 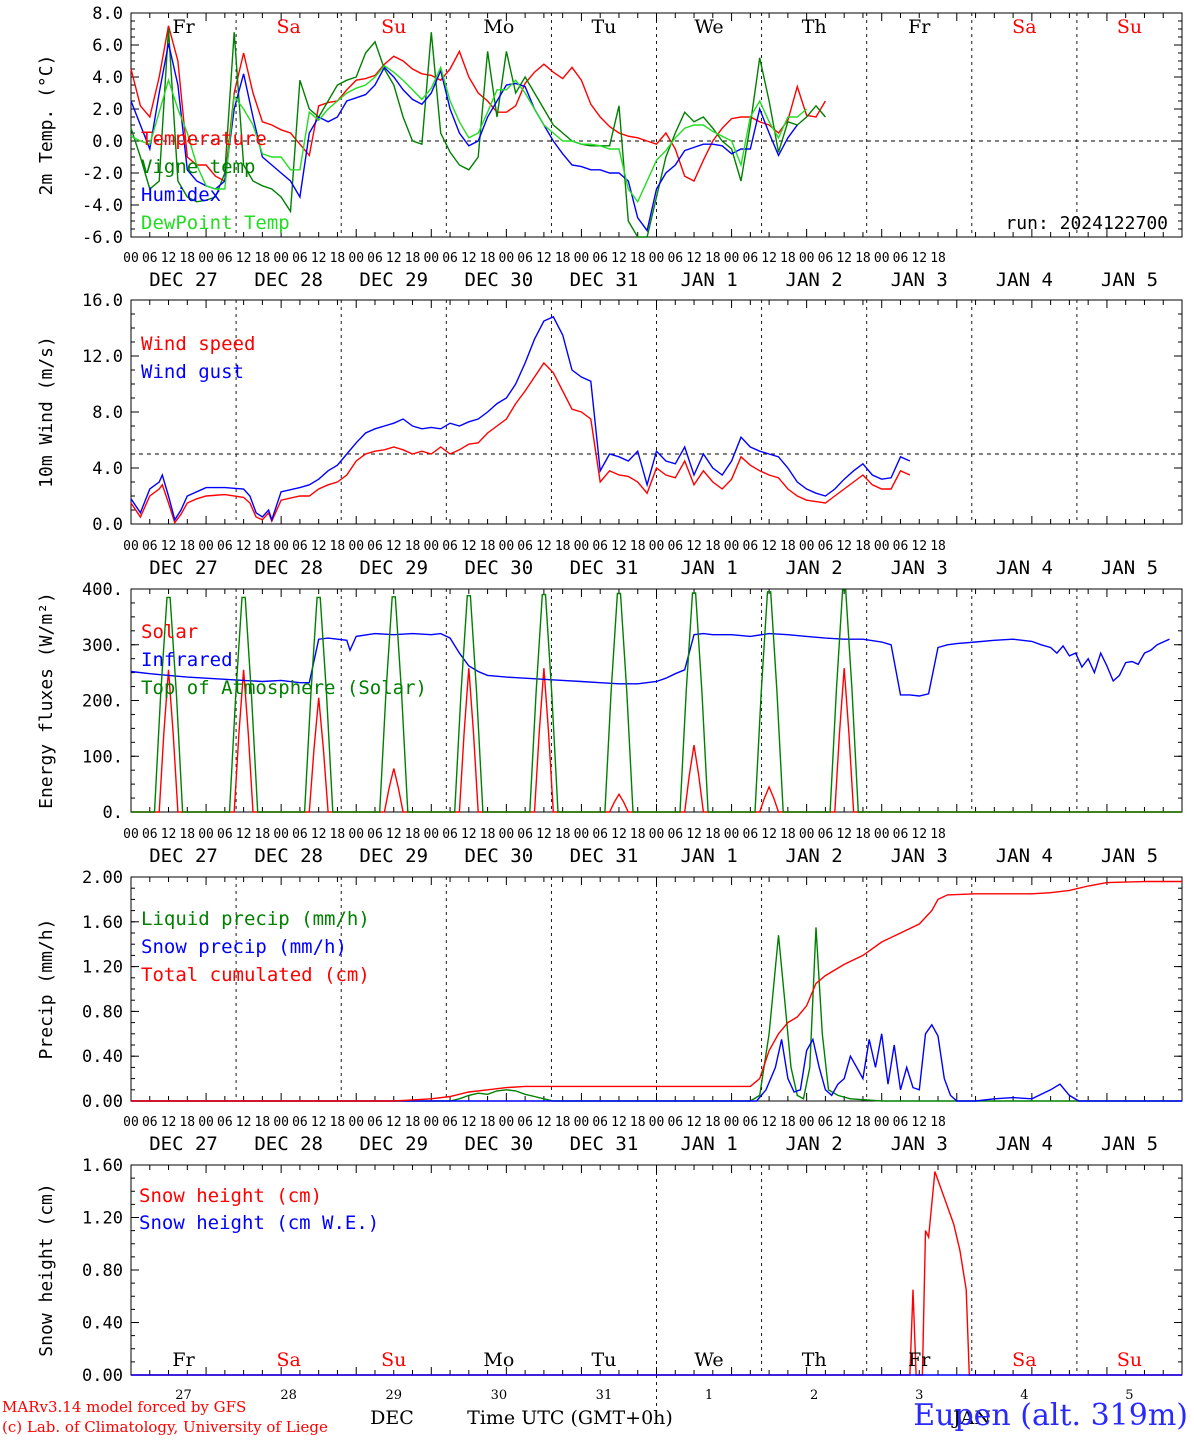 I want to click on legend-entry: DewPoint Temp, so click(x=215, y=223).